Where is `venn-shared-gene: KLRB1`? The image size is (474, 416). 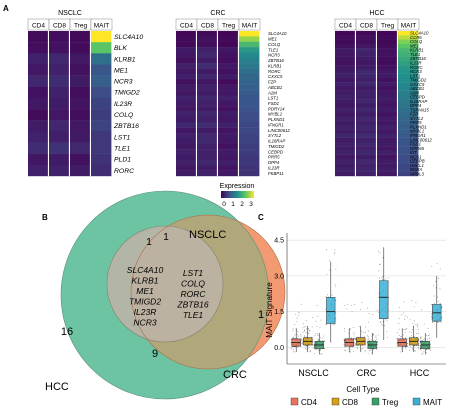 venn-shared-gene: KLRB1 is located at coordinates (145, 281).